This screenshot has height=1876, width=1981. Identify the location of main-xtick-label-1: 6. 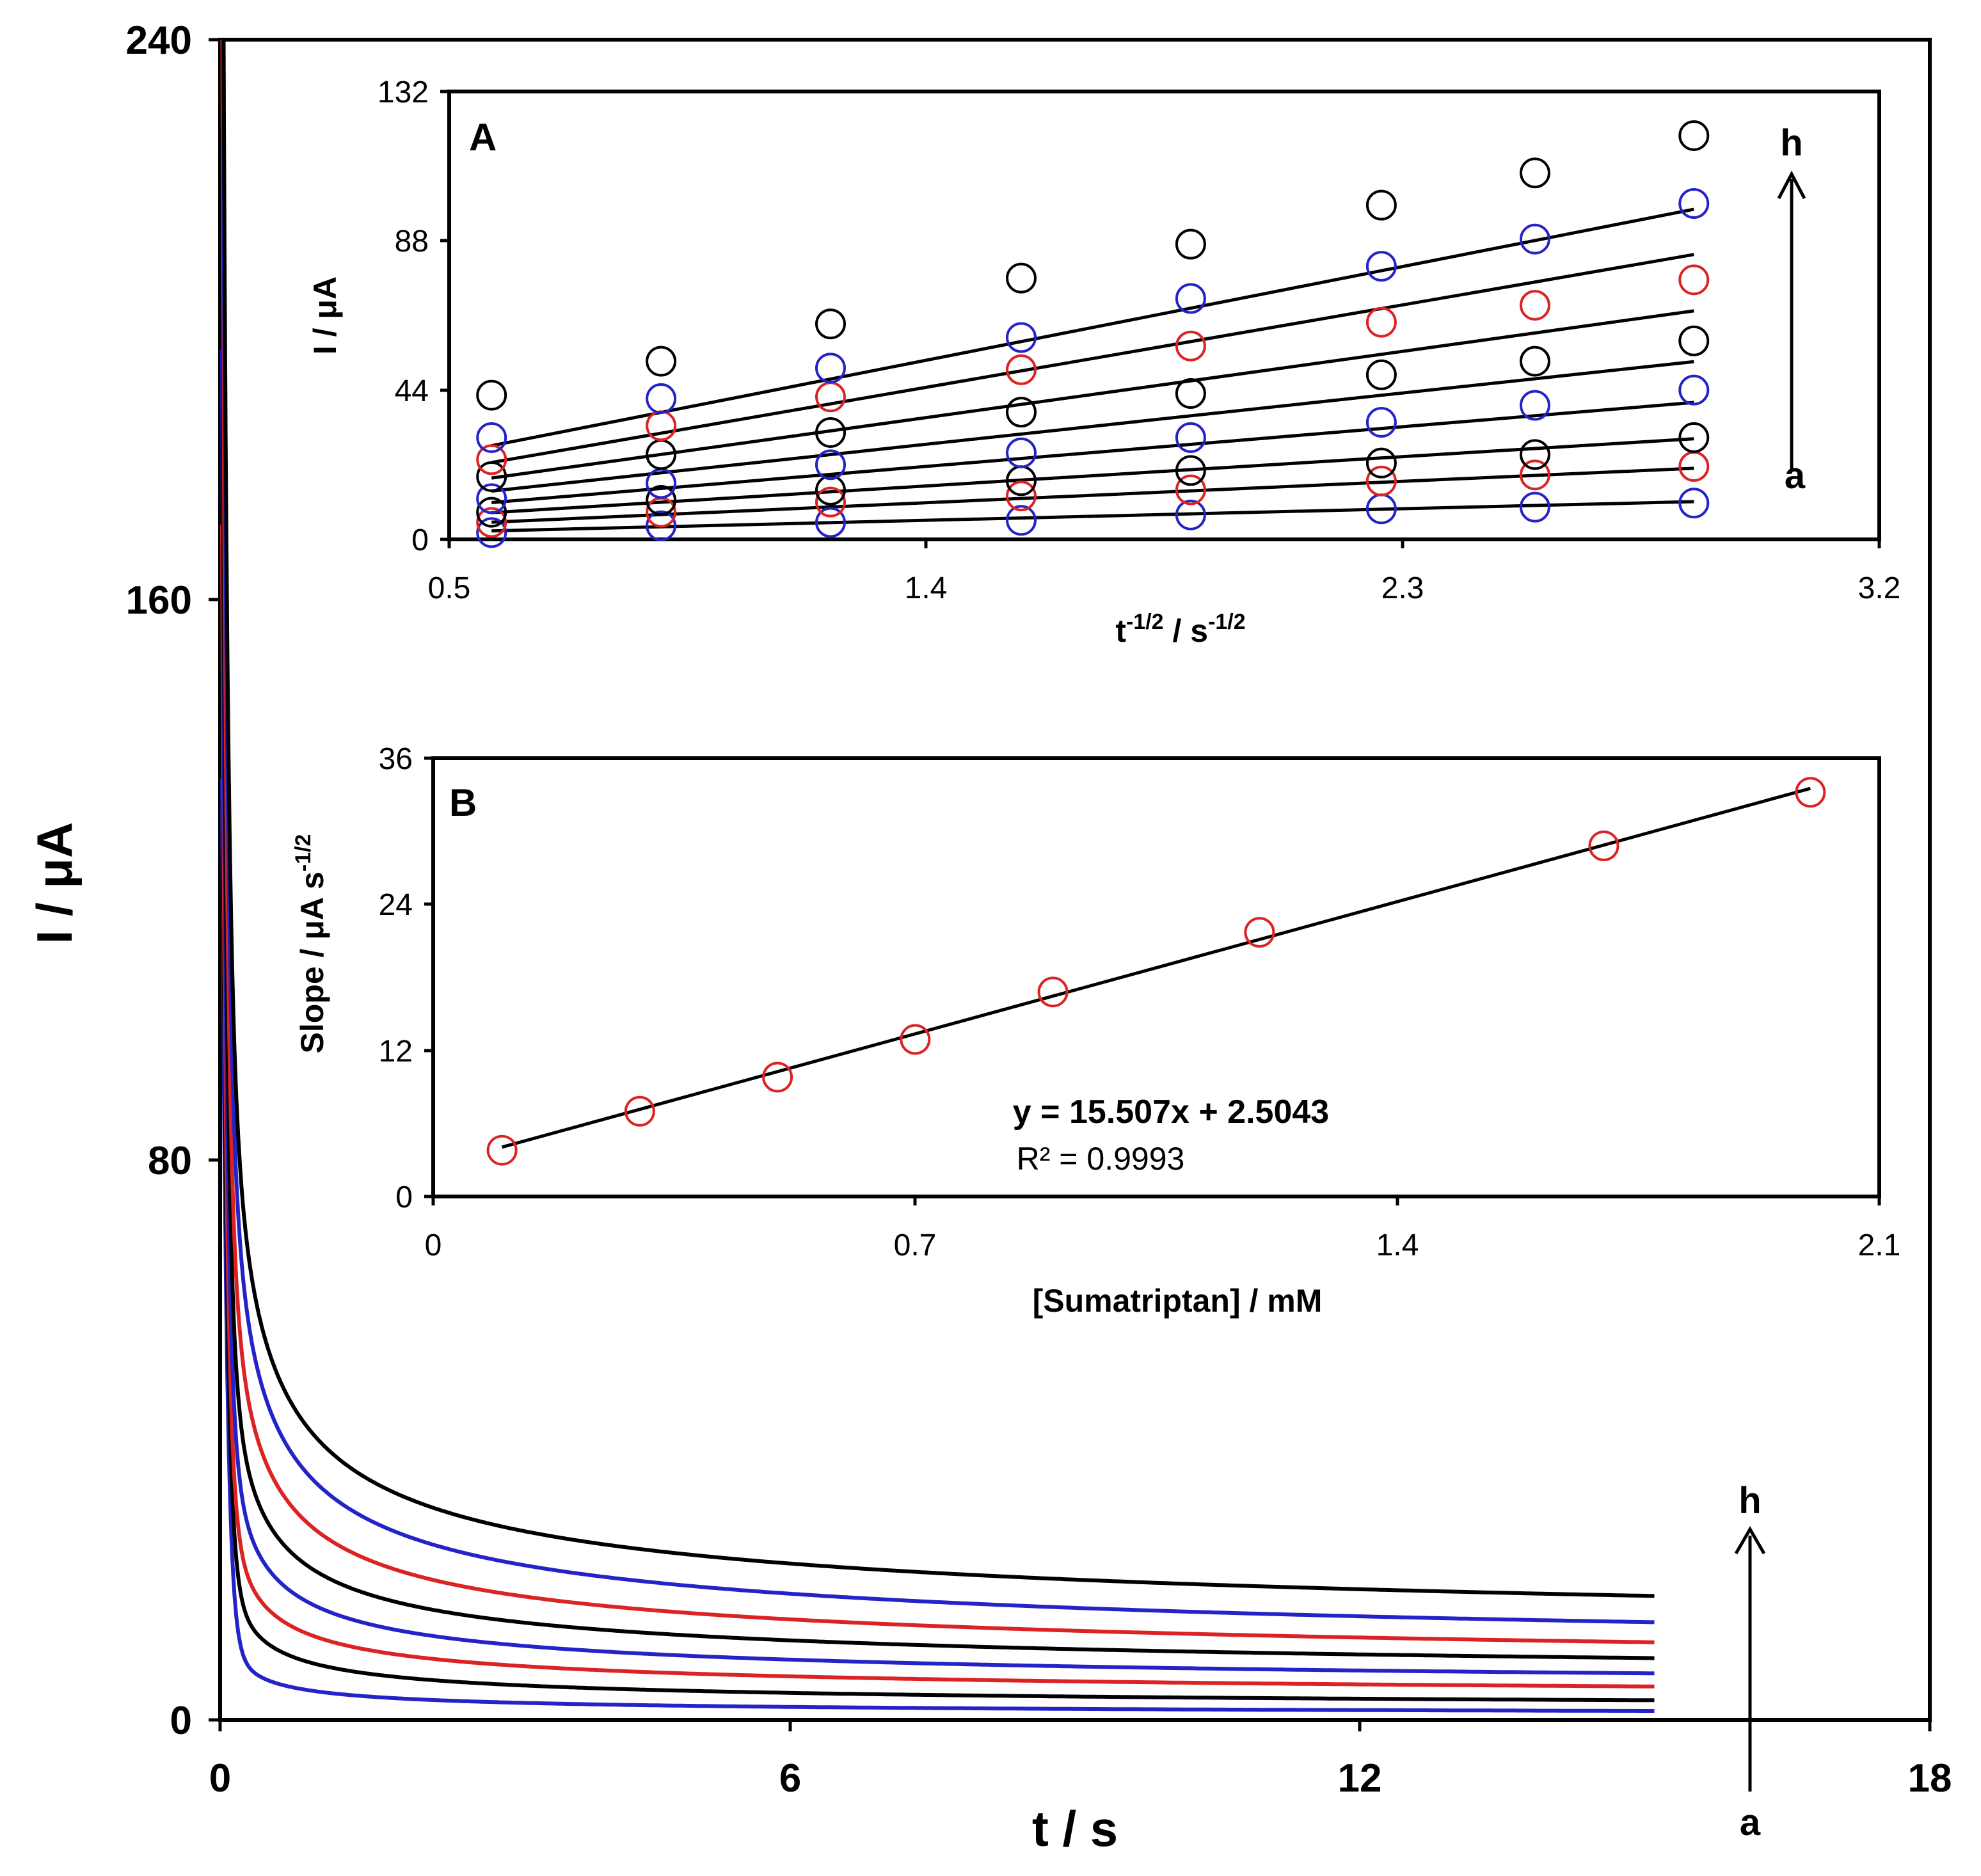
(790, 1778).